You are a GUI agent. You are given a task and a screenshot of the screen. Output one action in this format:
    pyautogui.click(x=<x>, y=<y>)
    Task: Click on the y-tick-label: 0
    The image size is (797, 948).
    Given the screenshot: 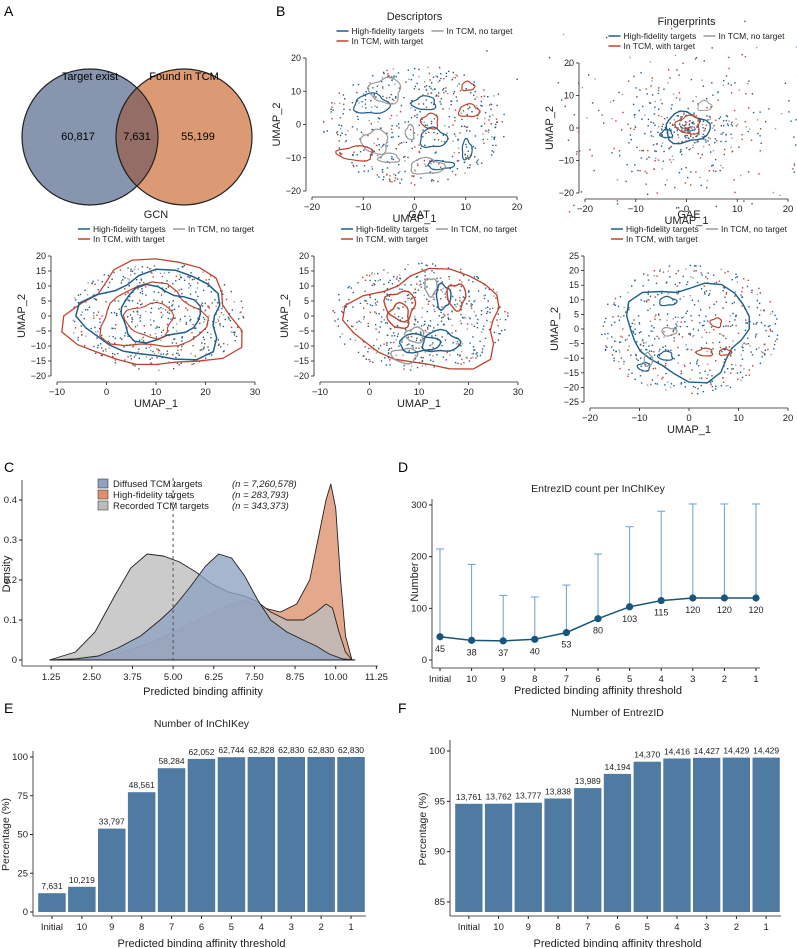 What is the action you would take?
    pyautogui.click(x=298, y=125)
    